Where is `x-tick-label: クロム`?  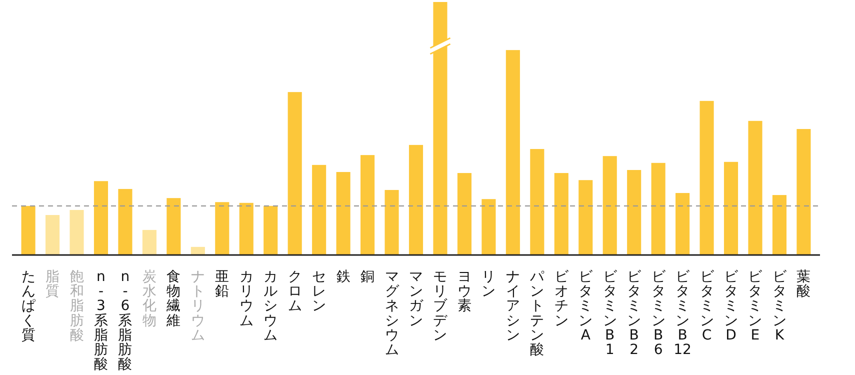 x-tick-label: クロム is located at coordinates (295, 291).